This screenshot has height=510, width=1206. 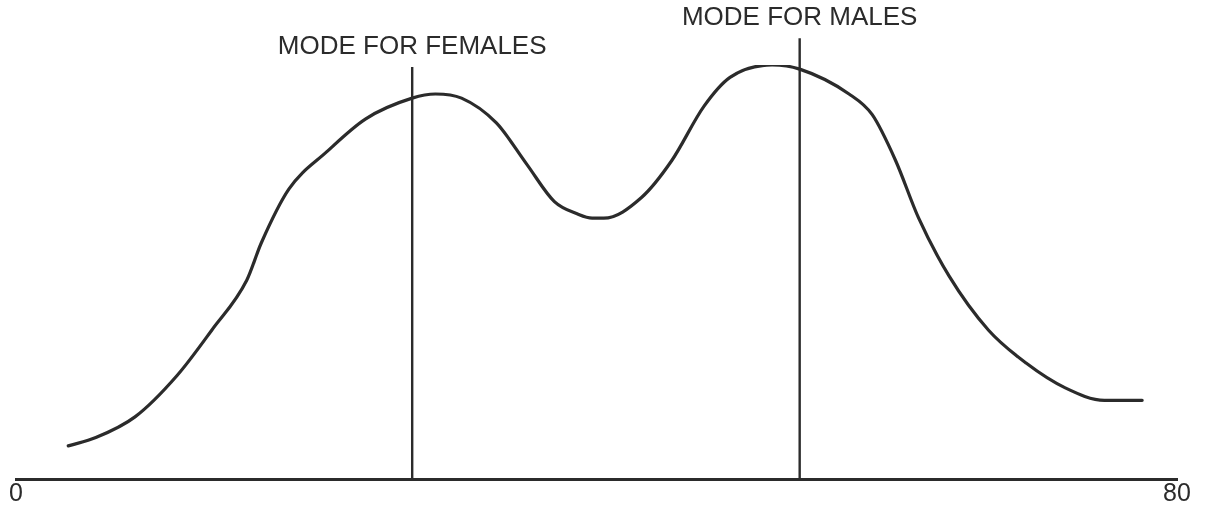 What do you see at coordinates (16, 492) in the screenshot?
I see `x-tick-label: 0` at bounding box center [16, 492].